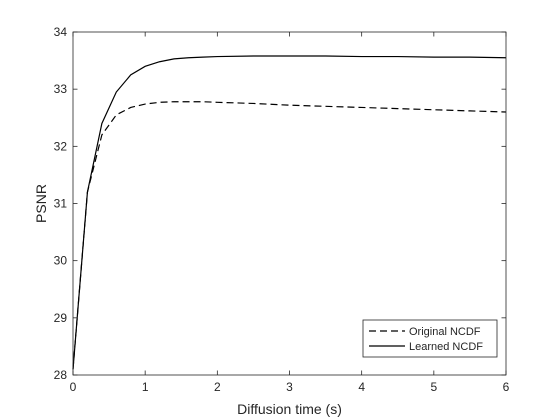 This screenshot has width=560, height=420. What do you see at coordinates (73, 387) in the screenshot?
I see `x-tick-label: 0` at bounding box center [73, 387].